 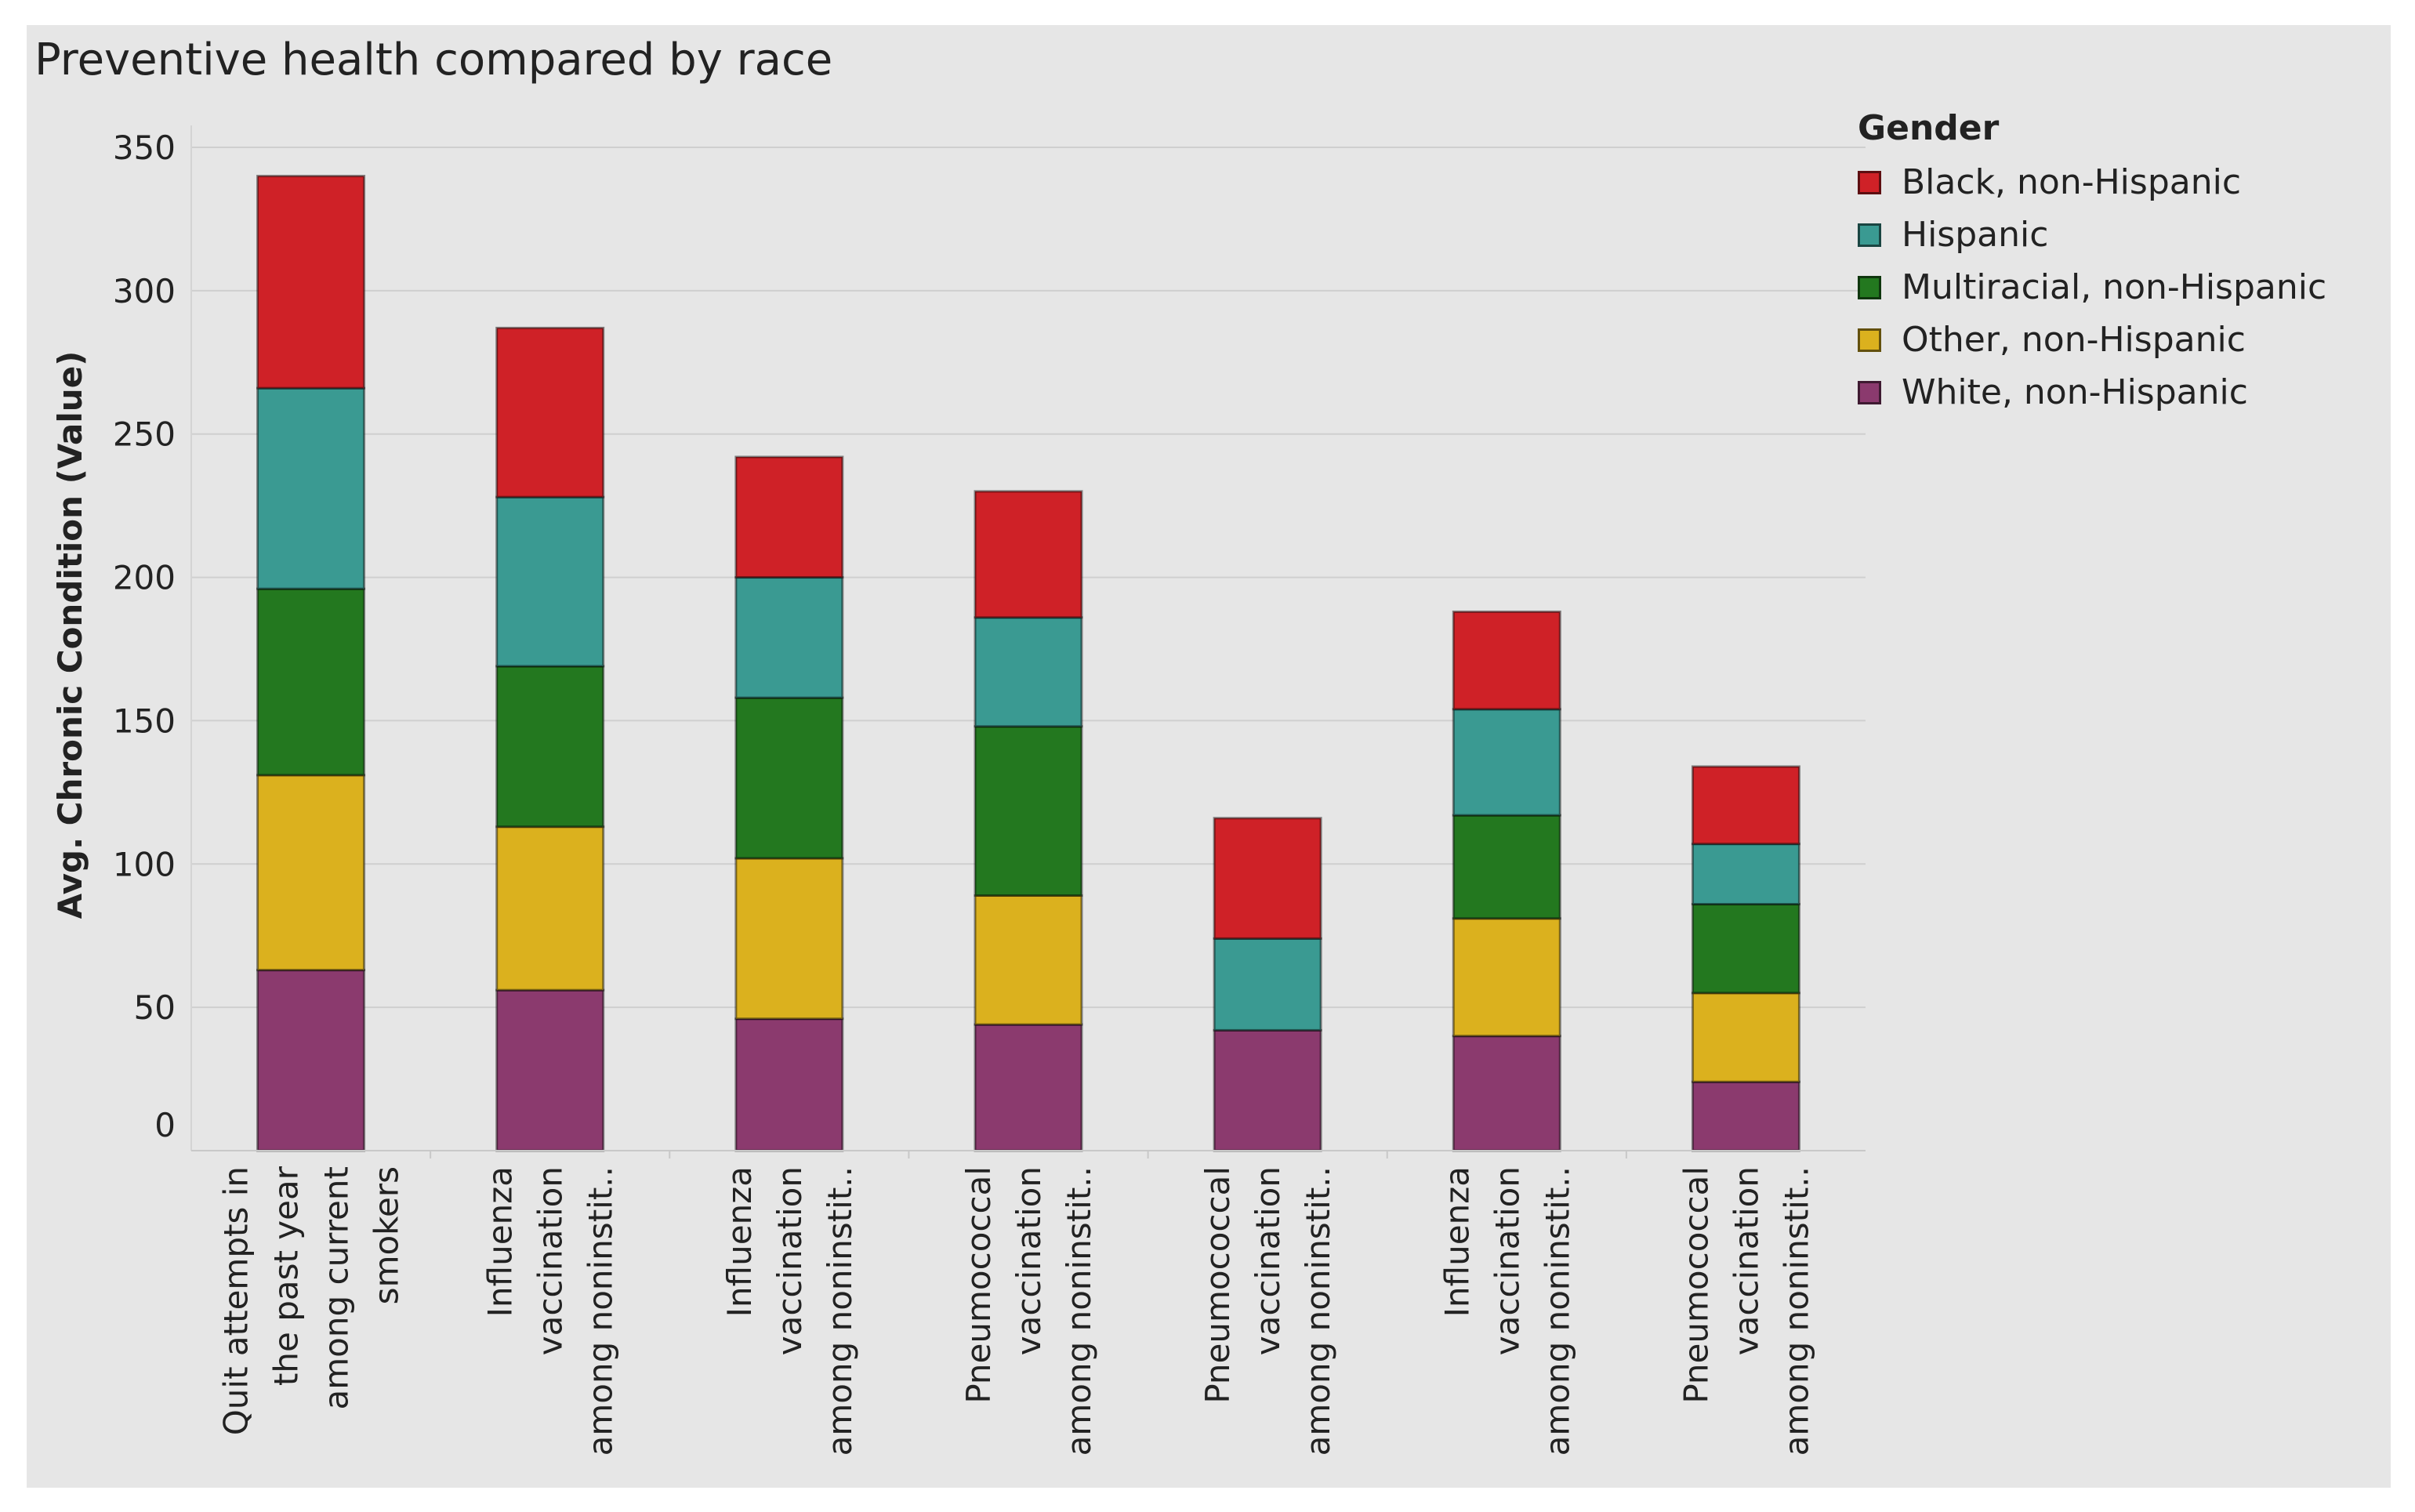 I want to click on x-tick-label-line: Quit attempts in, so click(x=236, y=1300).